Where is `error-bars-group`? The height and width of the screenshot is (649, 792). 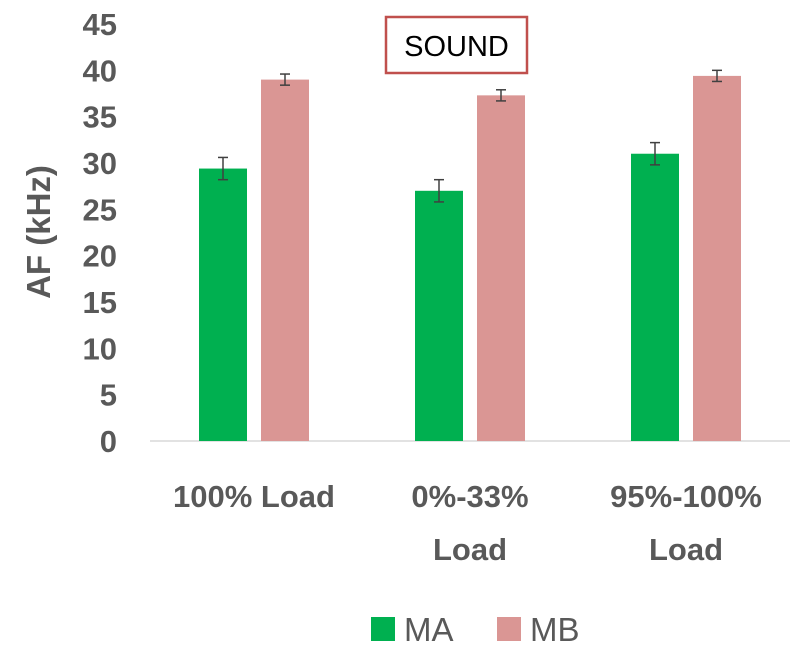
error-bars-group is located at coordinates (470, 136).